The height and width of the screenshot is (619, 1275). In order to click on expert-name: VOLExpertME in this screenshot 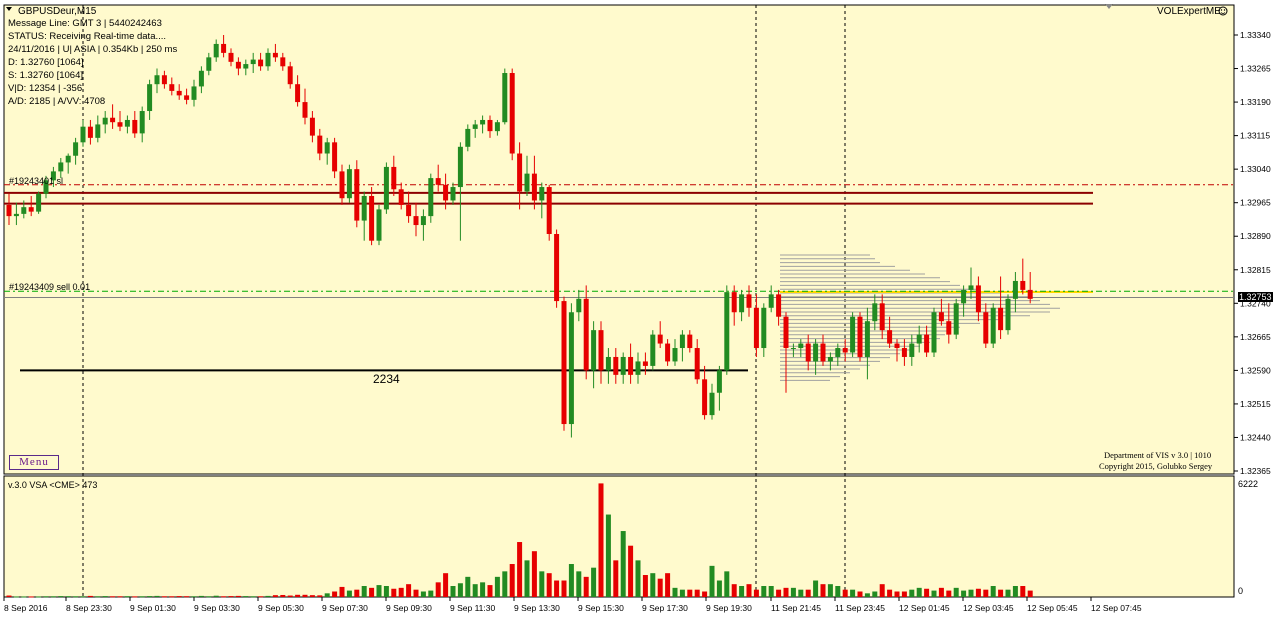, I will do `click(1189, 11)`.